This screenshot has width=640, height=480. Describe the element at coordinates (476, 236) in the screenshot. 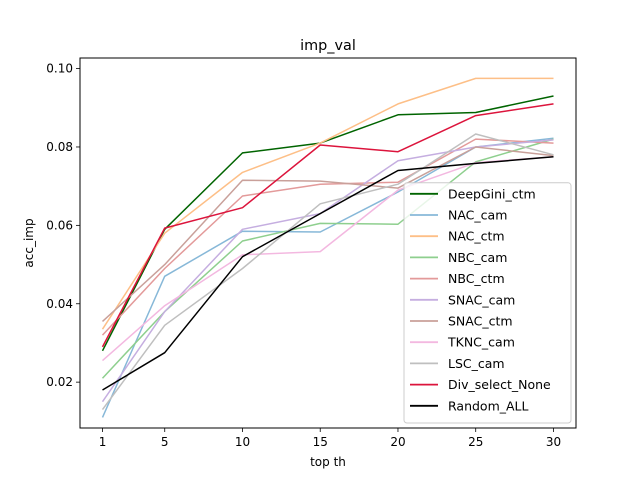

I see `legend-label-NAC_ctm: NAC_ctm` at that location.